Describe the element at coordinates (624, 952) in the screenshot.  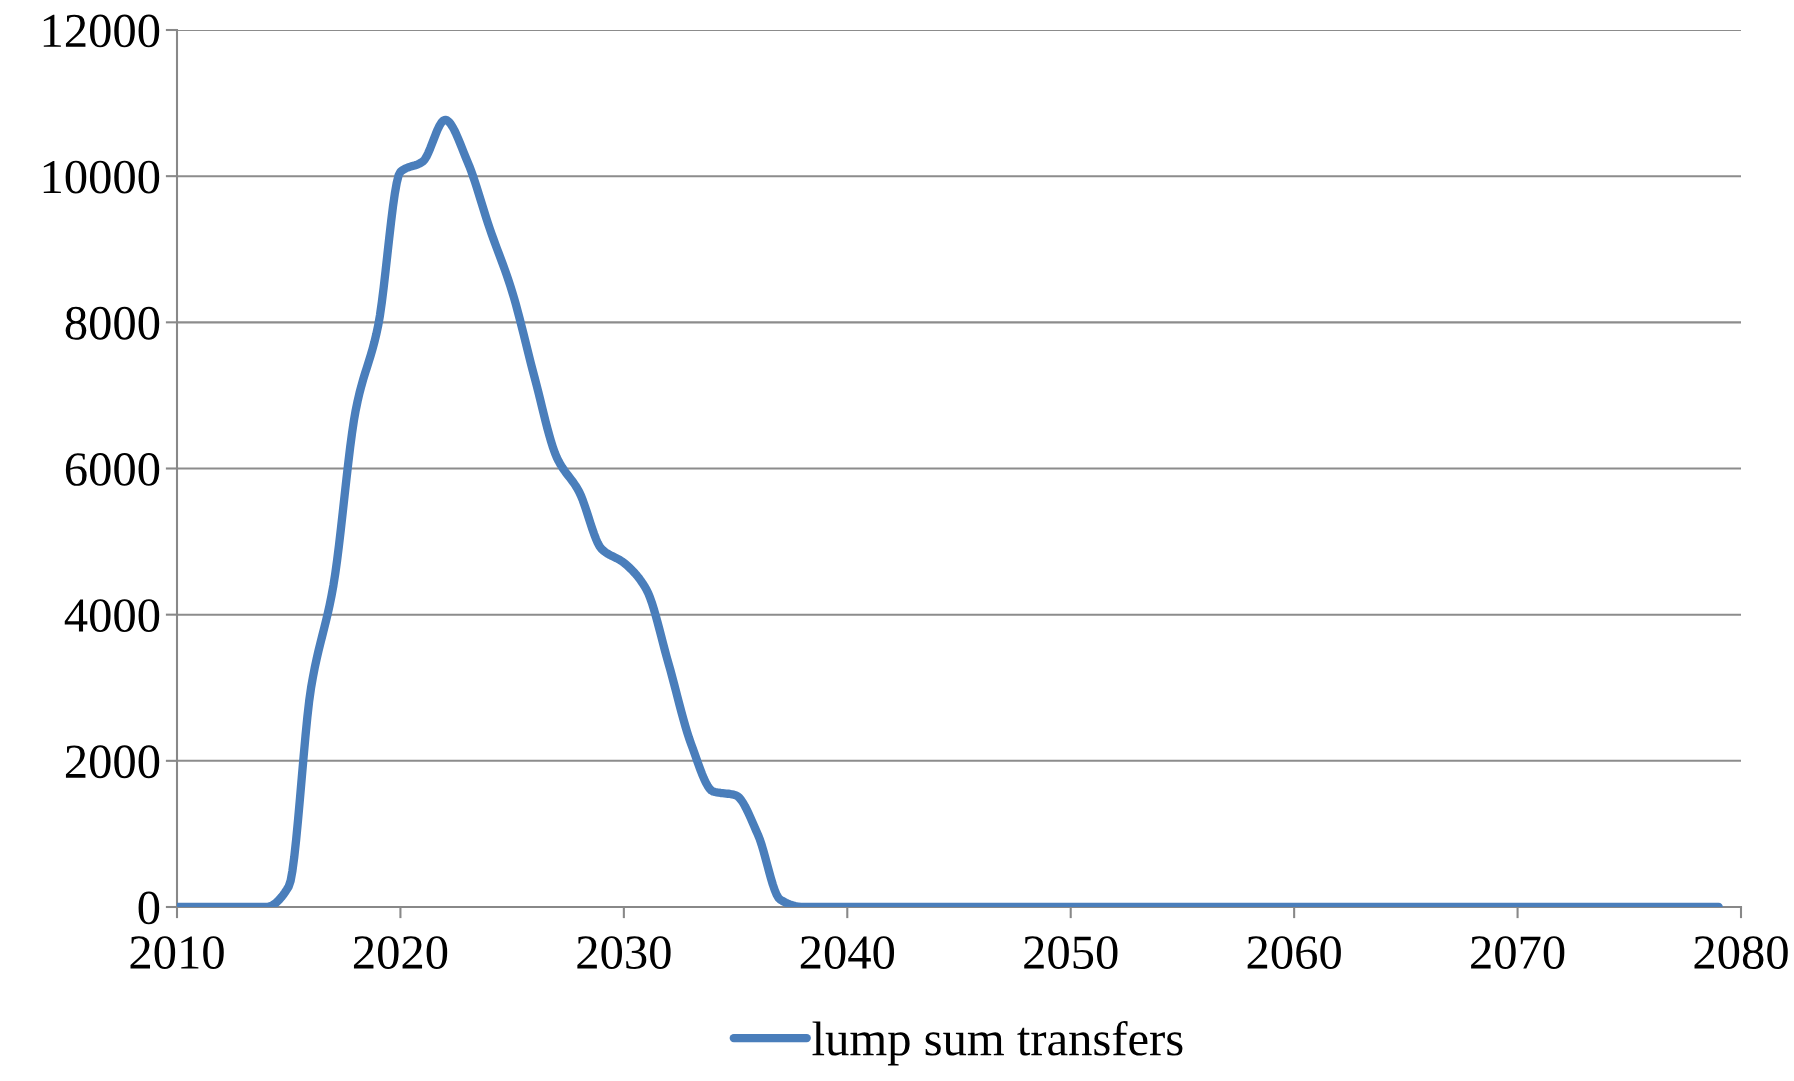
I see `x-tick-label: 2030` at that location.